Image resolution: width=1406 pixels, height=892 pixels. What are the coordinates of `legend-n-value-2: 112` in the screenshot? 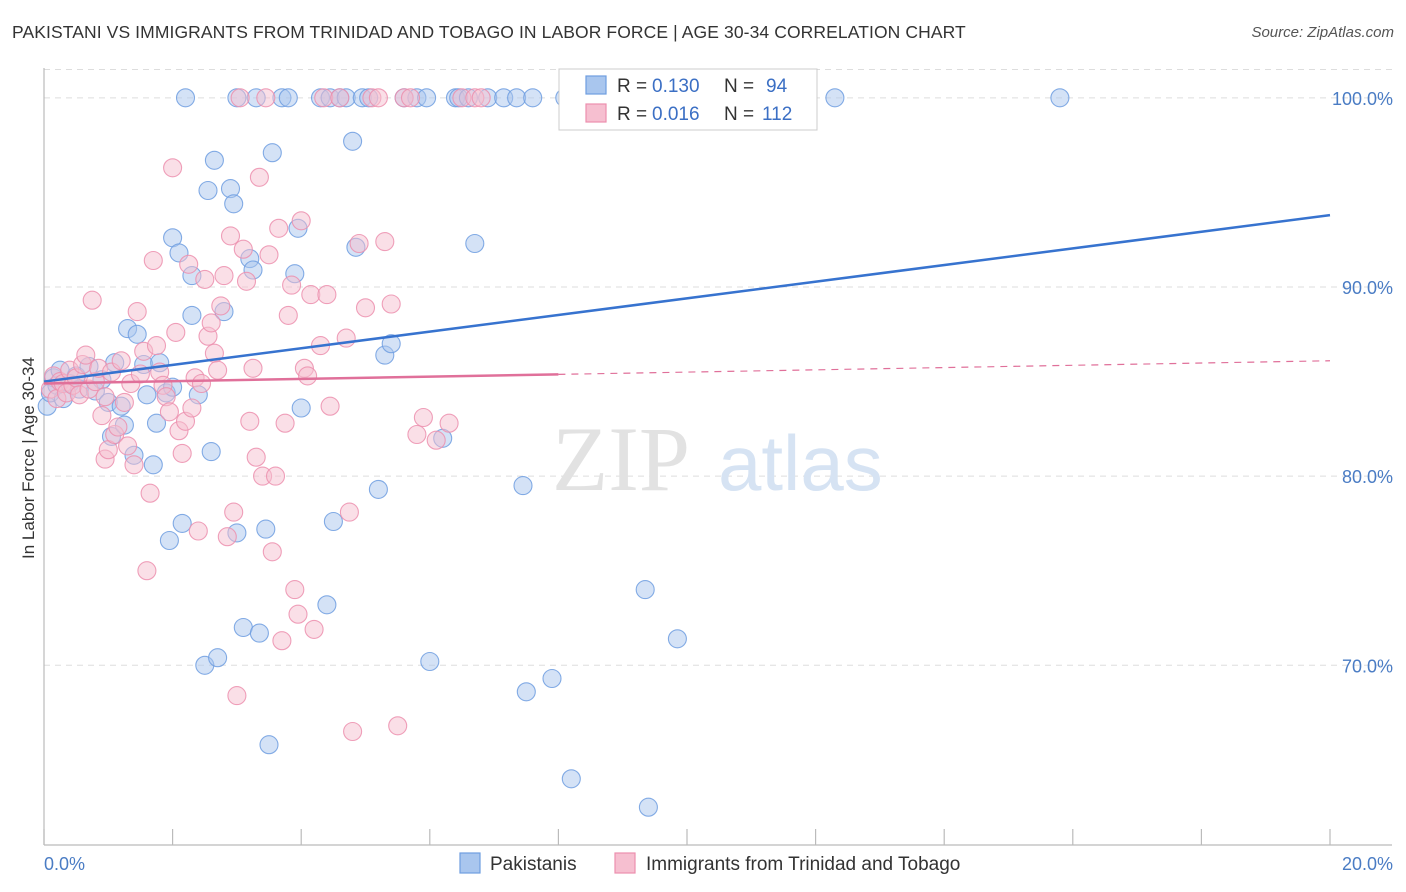 It's located at (777, 114).